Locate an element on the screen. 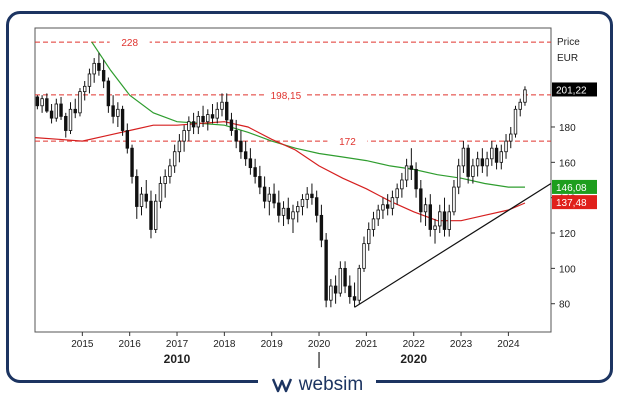  level-label: 172 is located at coordinates (347, 142).